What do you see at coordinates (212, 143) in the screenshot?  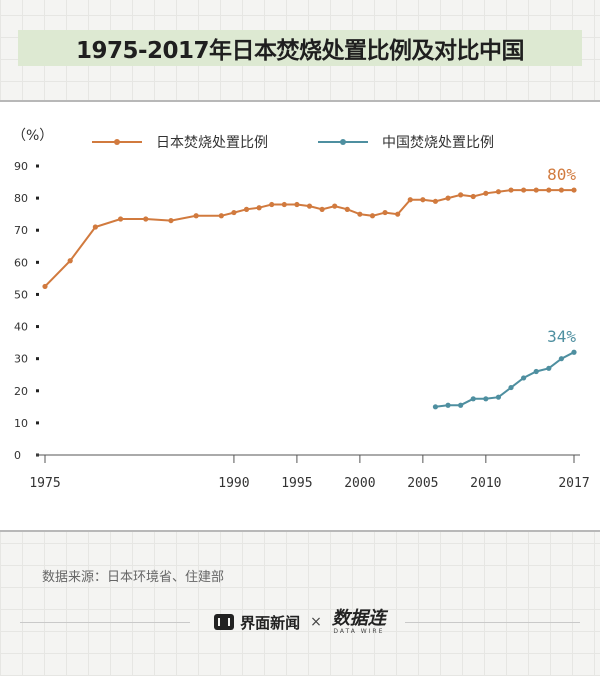 I see `legend-label-0: 日本焚烧处置比例` at bounding box center [212, 143].